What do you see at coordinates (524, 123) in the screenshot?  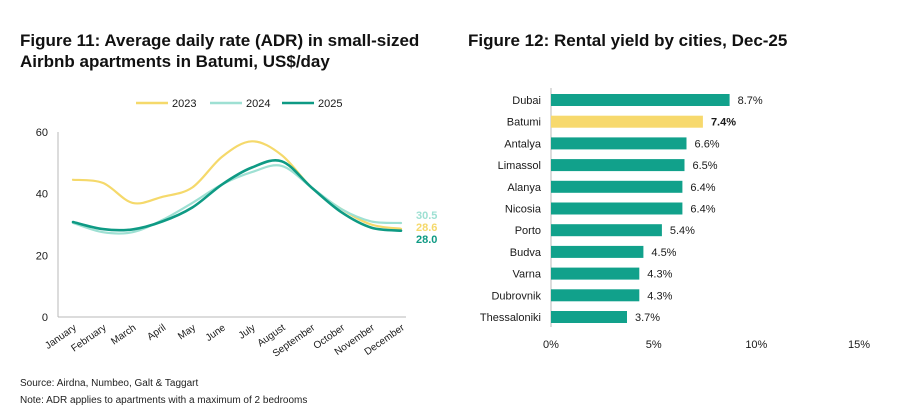 I see `category-label: Batumi` at bounding box center [524, 123].